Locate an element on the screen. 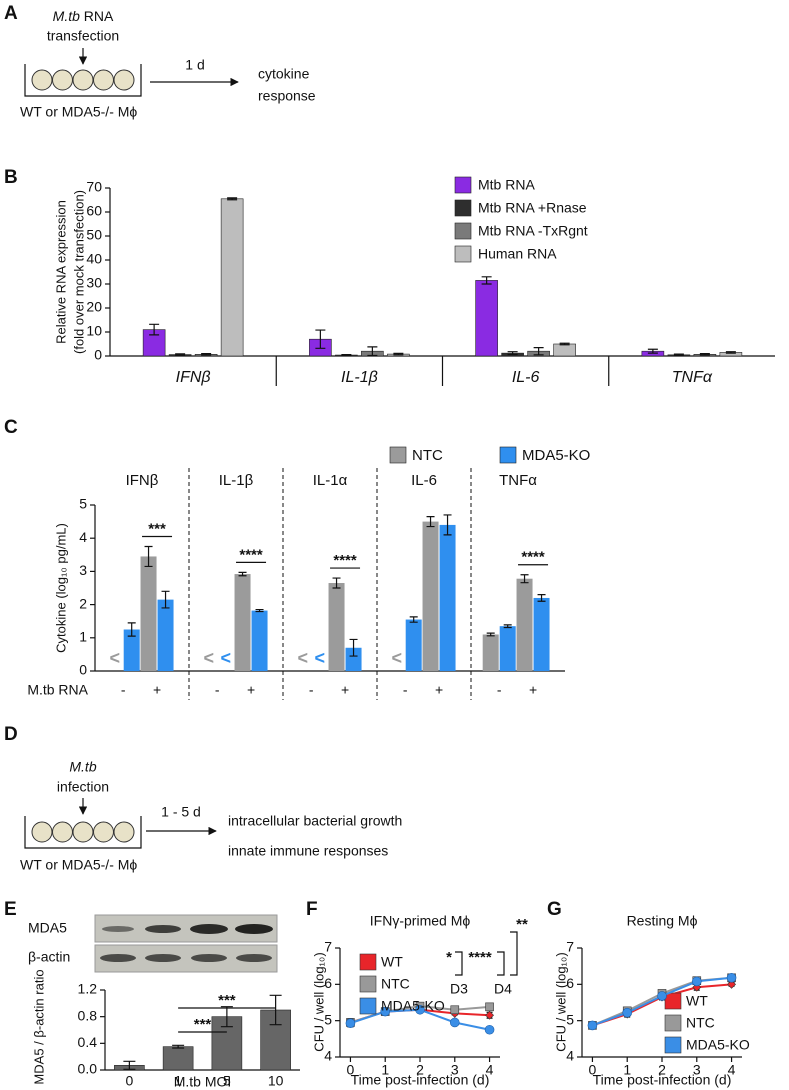 Image resolution: width=789 pixels, height=1090 pixels. panel-label: A is located at coordinates (11, 13).